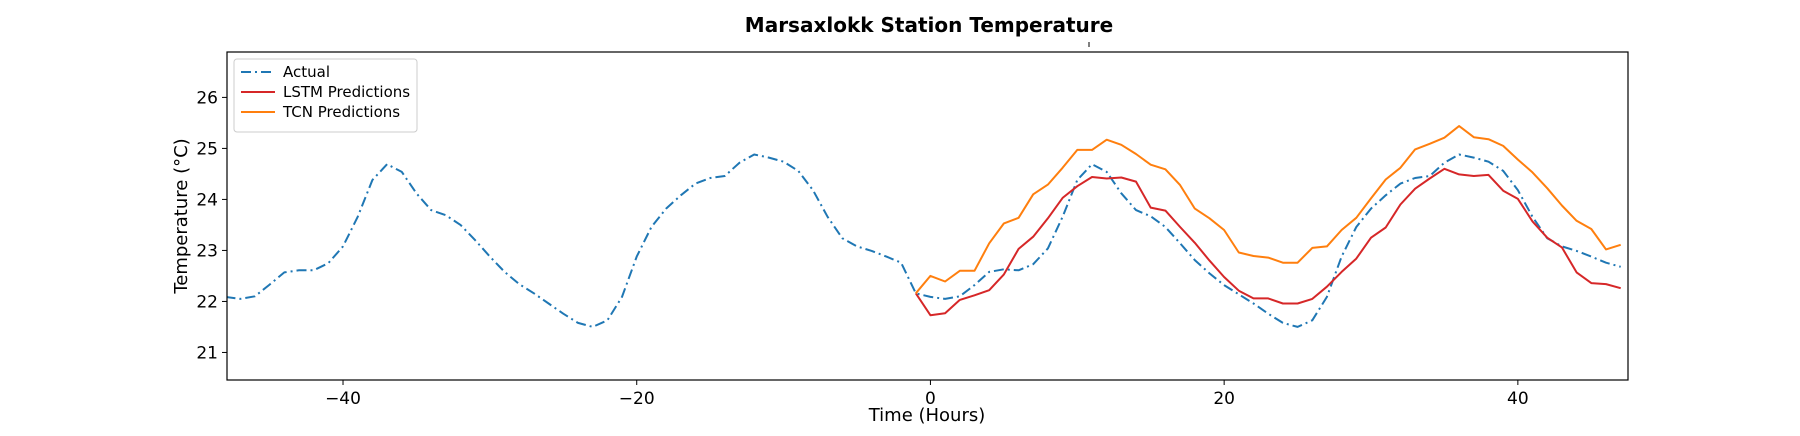  Describe the element at coordinates (207, 98) in the screenshot. I see `y-tick-label: 26` at that location.